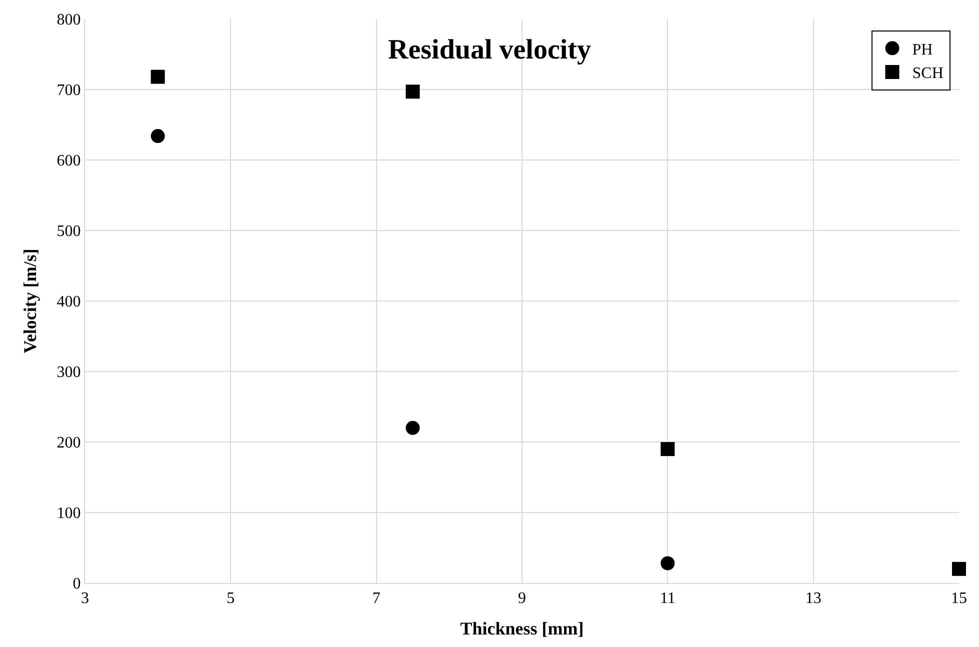 This screenshot has width=979, height=647. What do you see at coordinates (68, 373) in the screenshot?
I see `y-tick-label: 300` at bounding box center [68, 373].